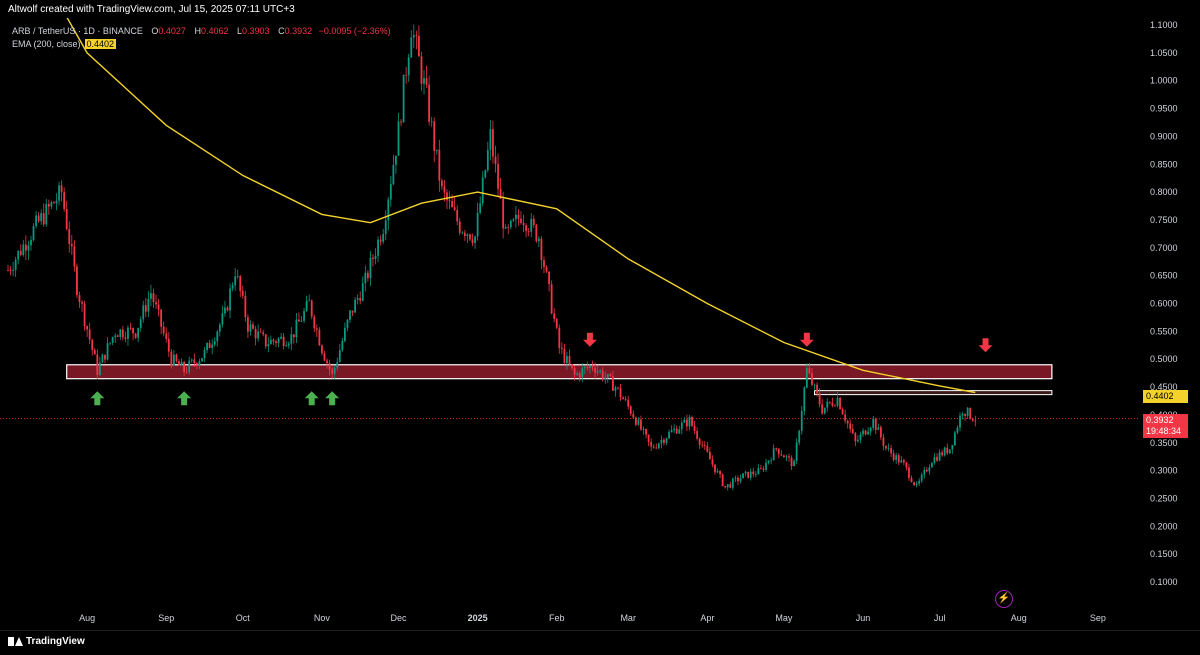  I want to click on tradingview-logo: TradingView, so click(46, 641).